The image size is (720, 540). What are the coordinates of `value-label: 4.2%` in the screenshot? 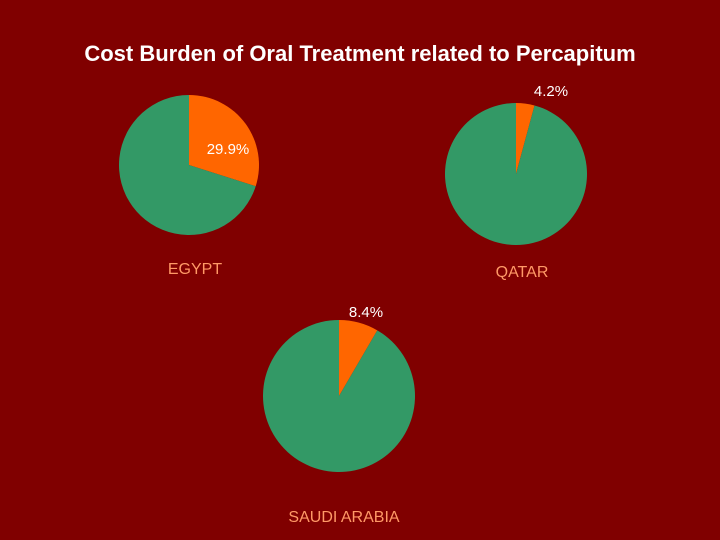 It's located at (551, 91).